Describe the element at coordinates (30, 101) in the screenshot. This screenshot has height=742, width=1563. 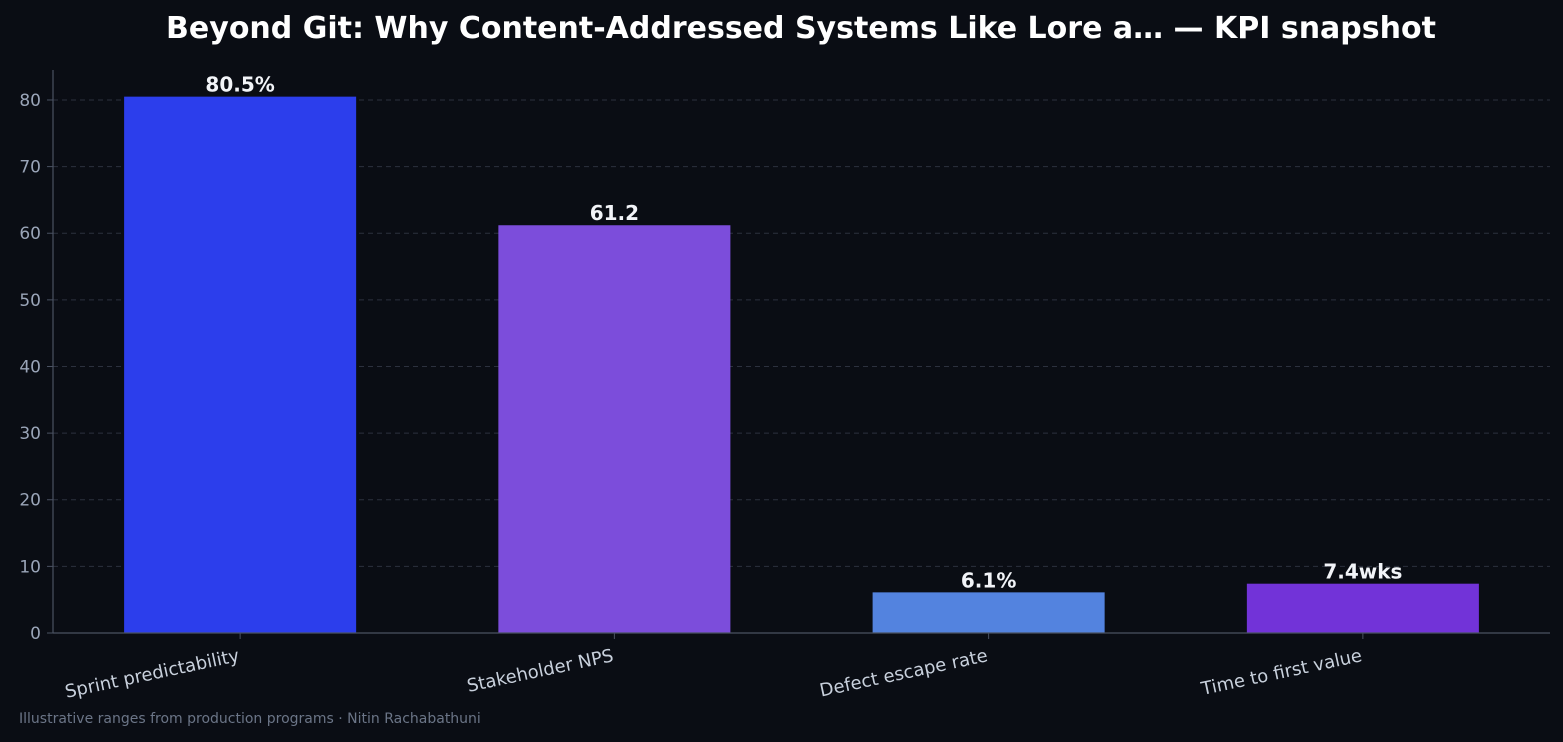
I see `y-tick-label: 80` at that location.